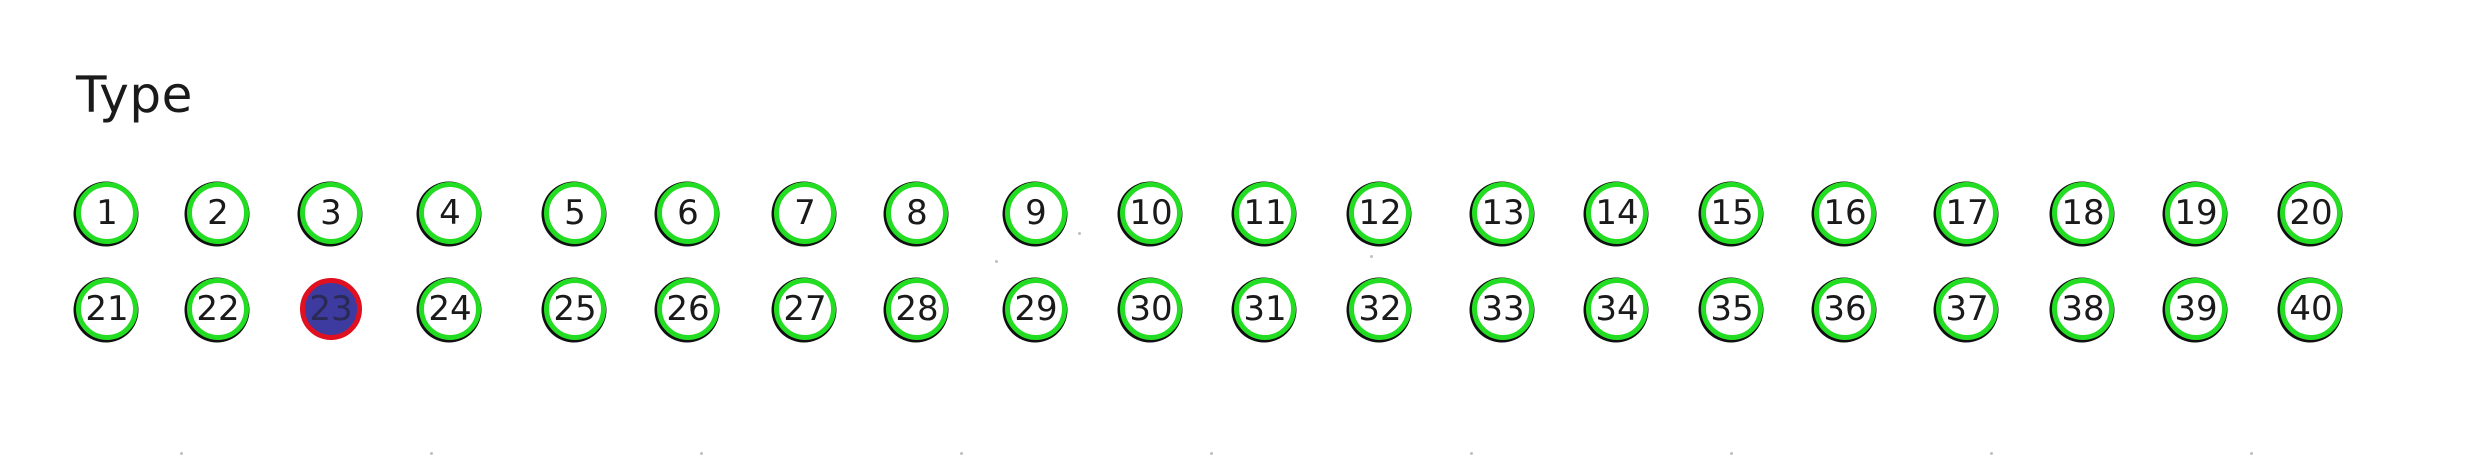 The height and width of the screenshot is (456, 2480). What do you see at coordinates (1036, 309) in the screenshot?
I see `bubble-option-29: 29` at bounding box center [1036, 309].